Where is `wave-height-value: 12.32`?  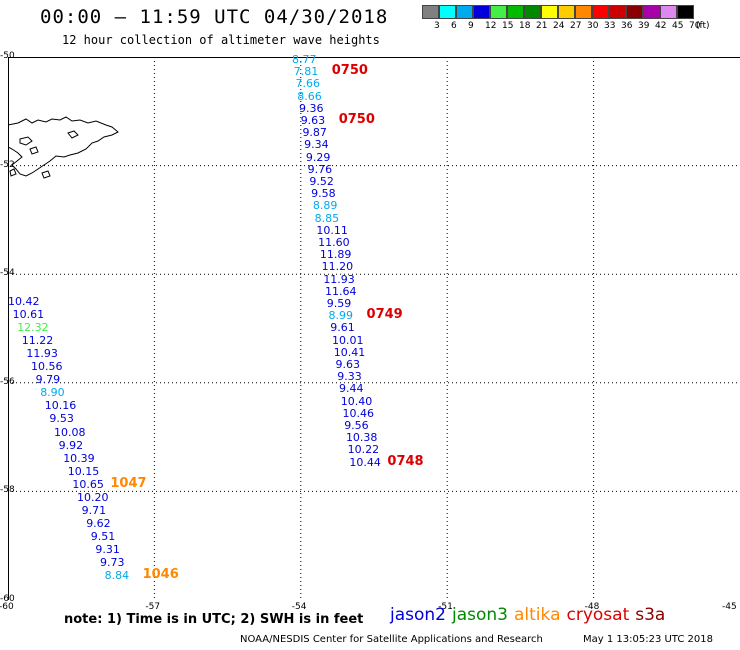 wave-height-value: 12.32 is located at coordinates (33, 328).